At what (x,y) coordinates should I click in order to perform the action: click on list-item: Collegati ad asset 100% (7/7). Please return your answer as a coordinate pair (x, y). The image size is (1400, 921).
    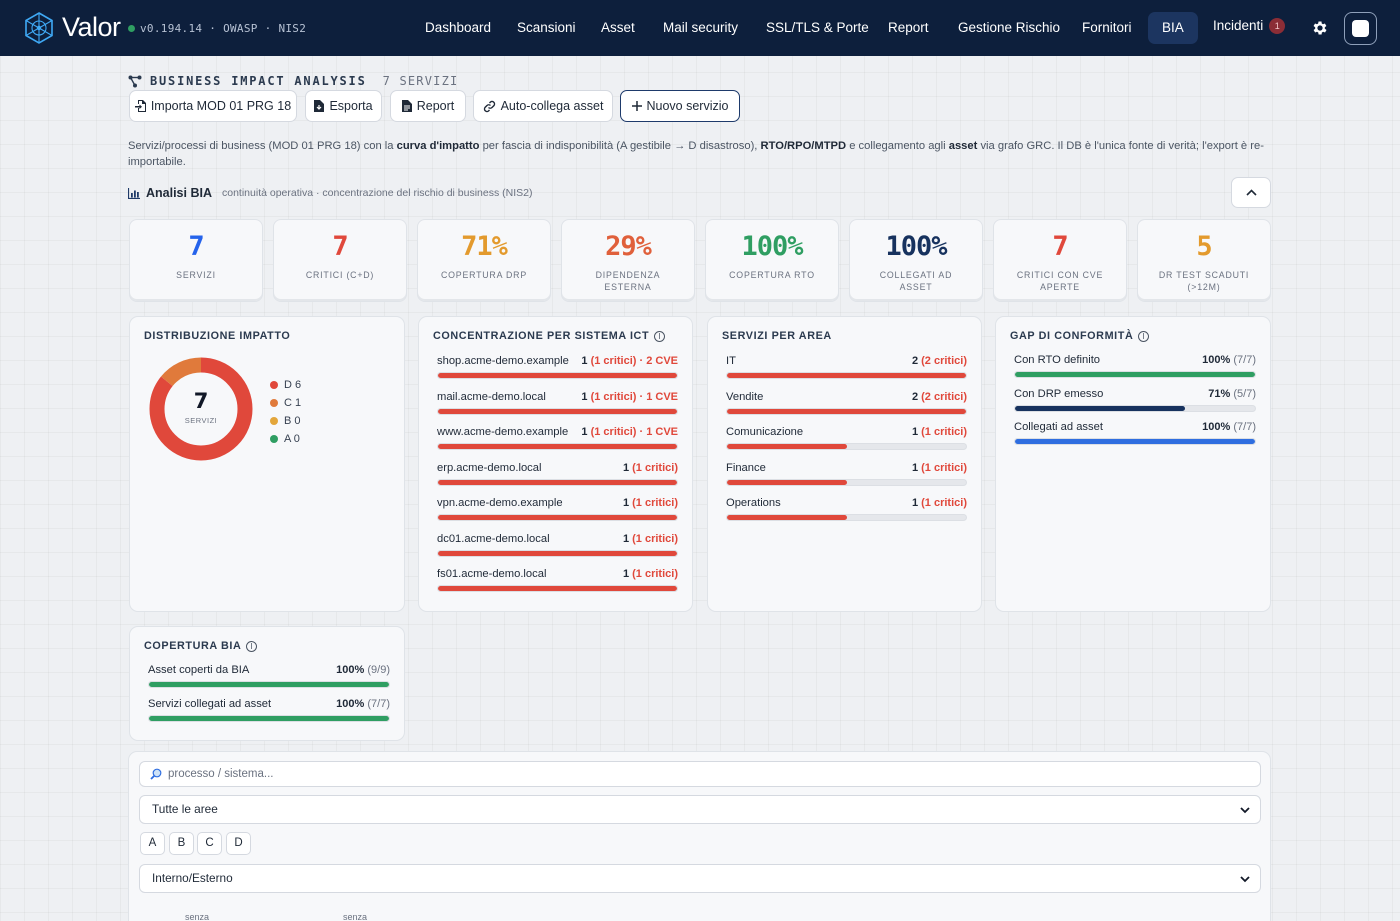
    Looking at the image, I should click on (1133, 436).